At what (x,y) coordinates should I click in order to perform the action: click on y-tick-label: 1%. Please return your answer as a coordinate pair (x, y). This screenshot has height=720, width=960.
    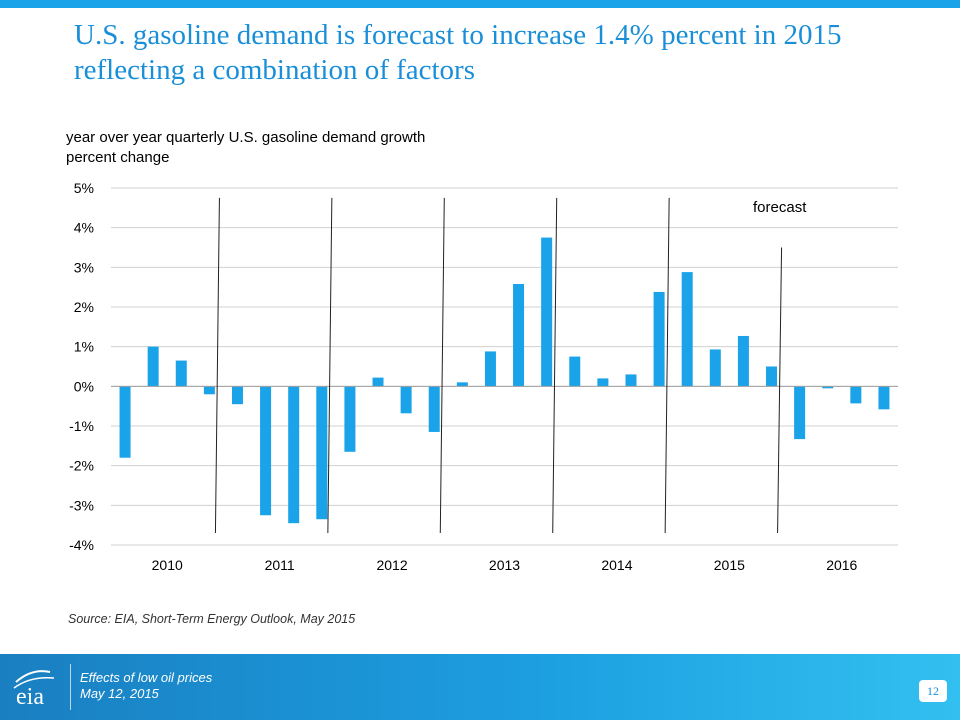
    Looking at the image, I should click on (84, 347).